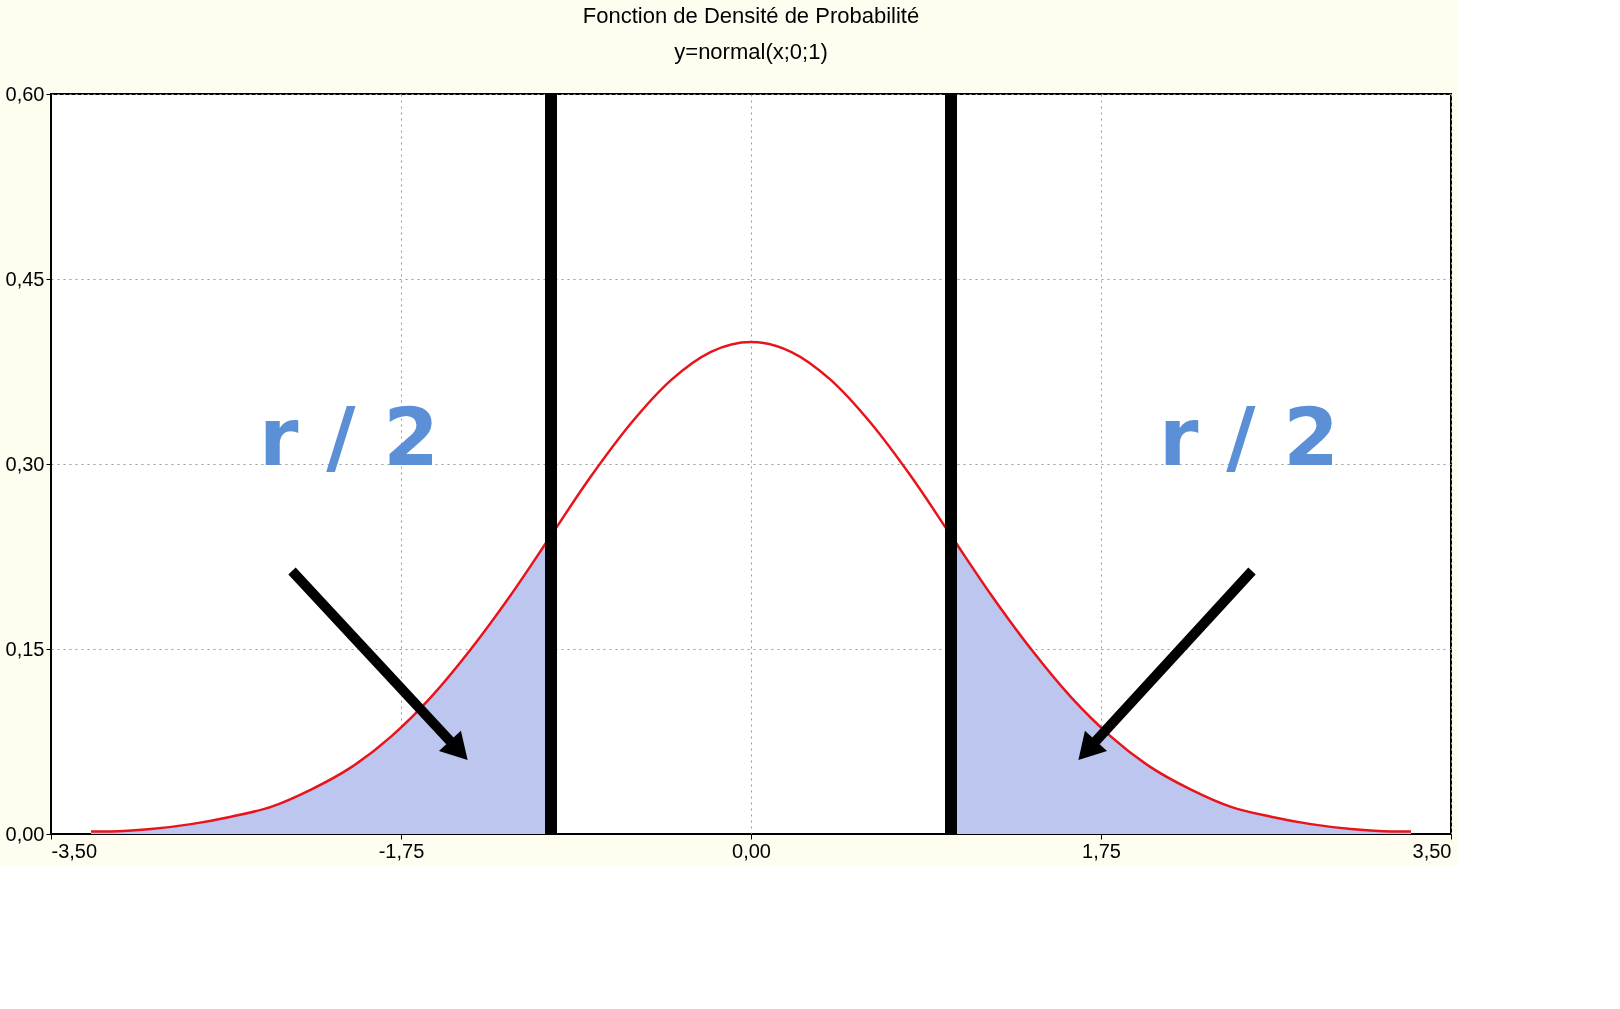  Describe the element at coordinates (751, 850) in the screenshot. I see `x-tick-label: 0,00` at that location.